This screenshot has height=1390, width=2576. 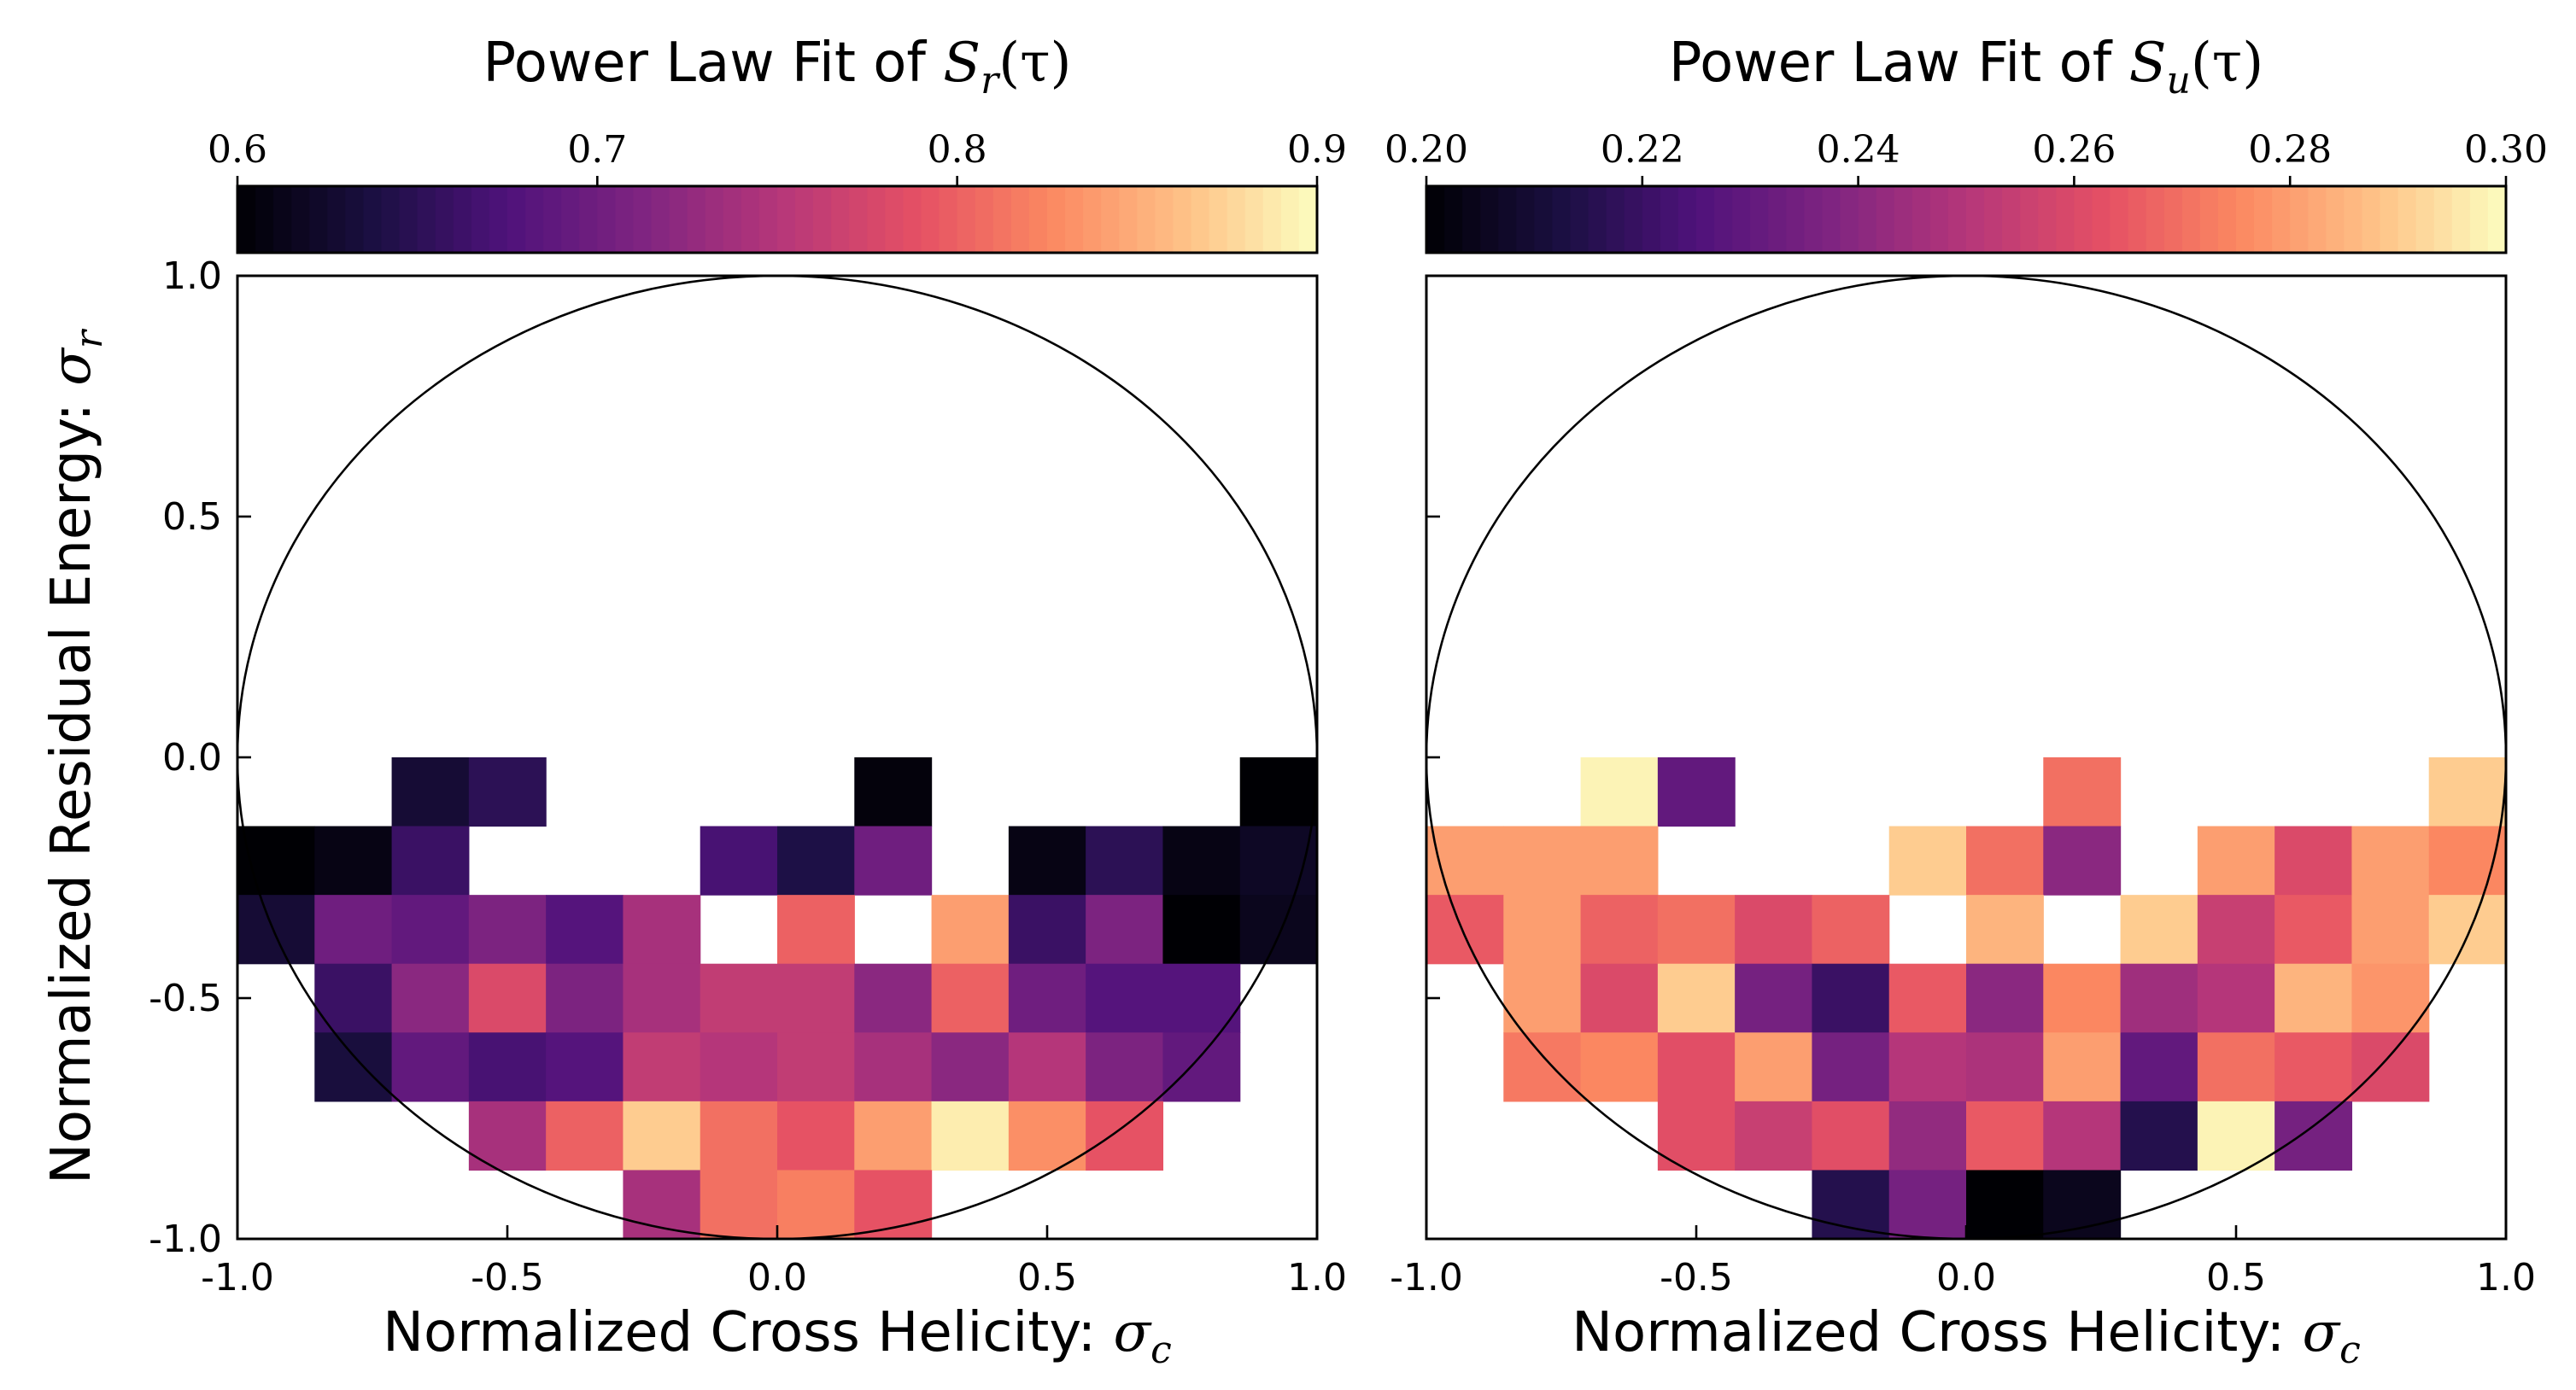 What do you see at coordinates (1034, 63) in the screenshot?
I see `chart-title-argument: (τ)` at bounding box center [1034, 63].